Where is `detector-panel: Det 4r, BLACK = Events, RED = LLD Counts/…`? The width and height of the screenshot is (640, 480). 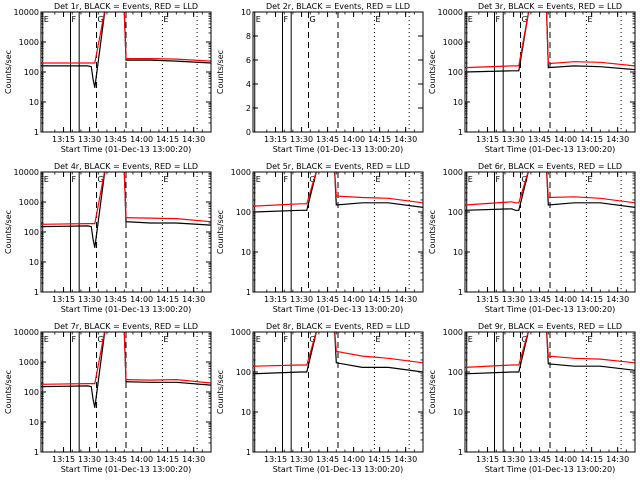
detector-panel: Det 4r, BLACK = Events, RED = LLD Counts/… is located at coordinates (108, 238).